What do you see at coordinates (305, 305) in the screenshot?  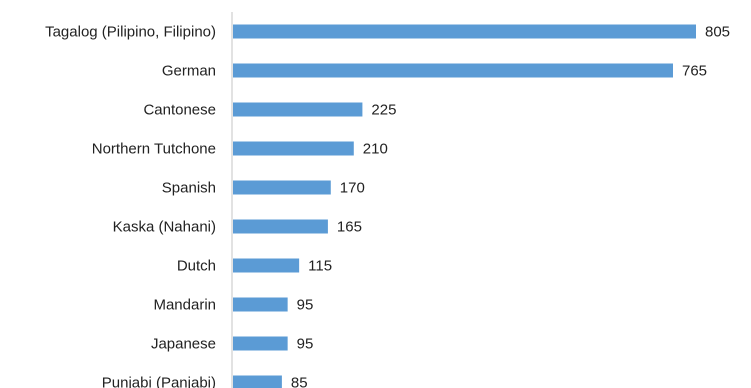 I see `value-label-7: 95` at bounding box center [305, 305].